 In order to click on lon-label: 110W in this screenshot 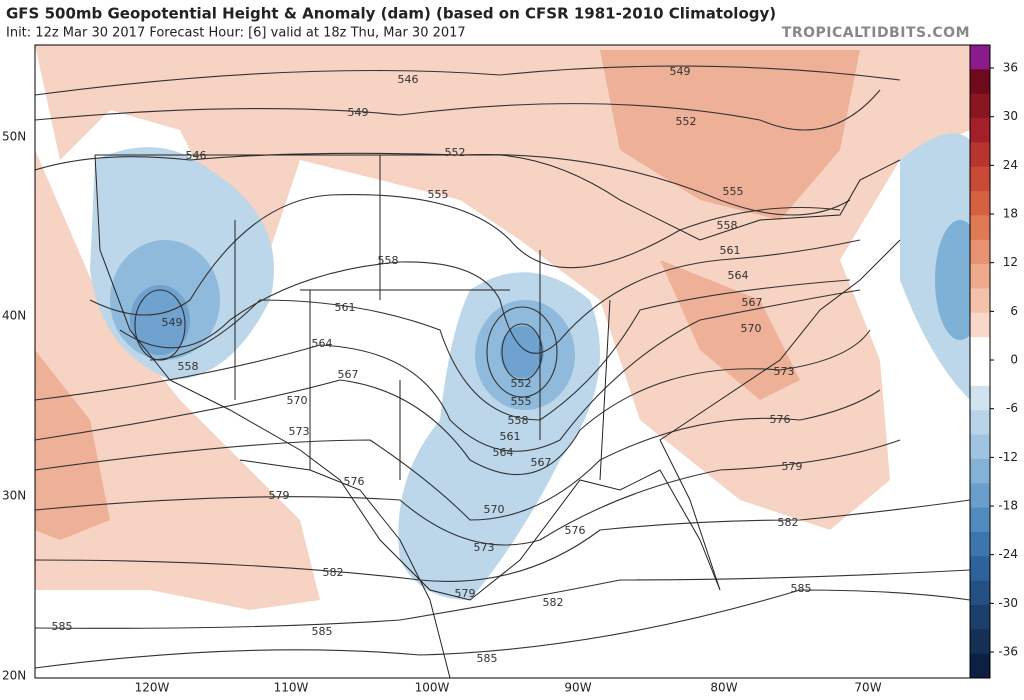, I will do `click(291, 688)`.